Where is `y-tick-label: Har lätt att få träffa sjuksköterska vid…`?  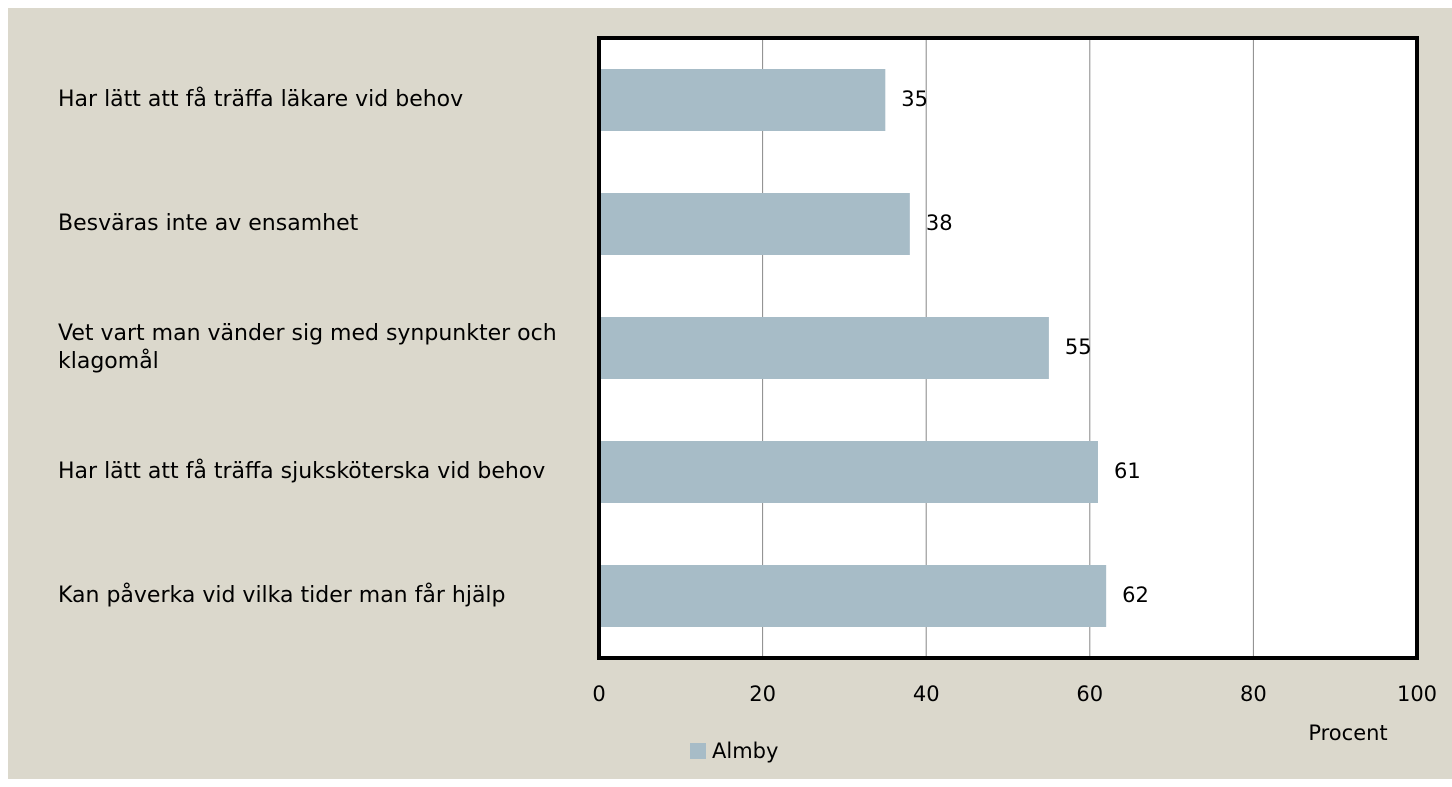
y-tick-label: Har lätt att få träffa sjuksköterska vid… is located at coordinates (302, 471).